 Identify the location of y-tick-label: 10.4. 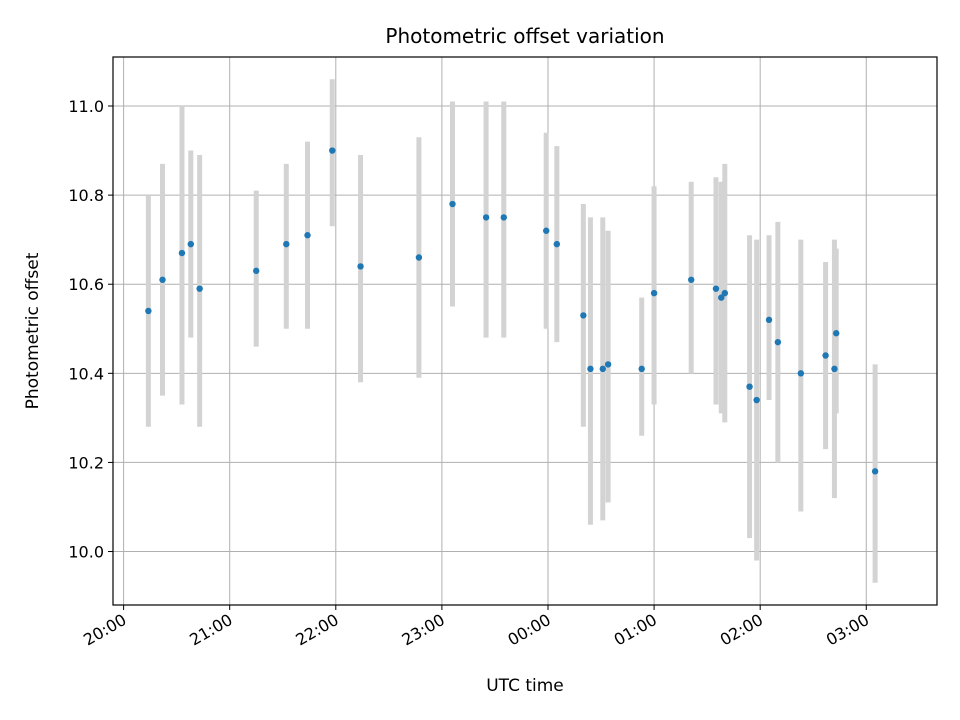
(86, 373).